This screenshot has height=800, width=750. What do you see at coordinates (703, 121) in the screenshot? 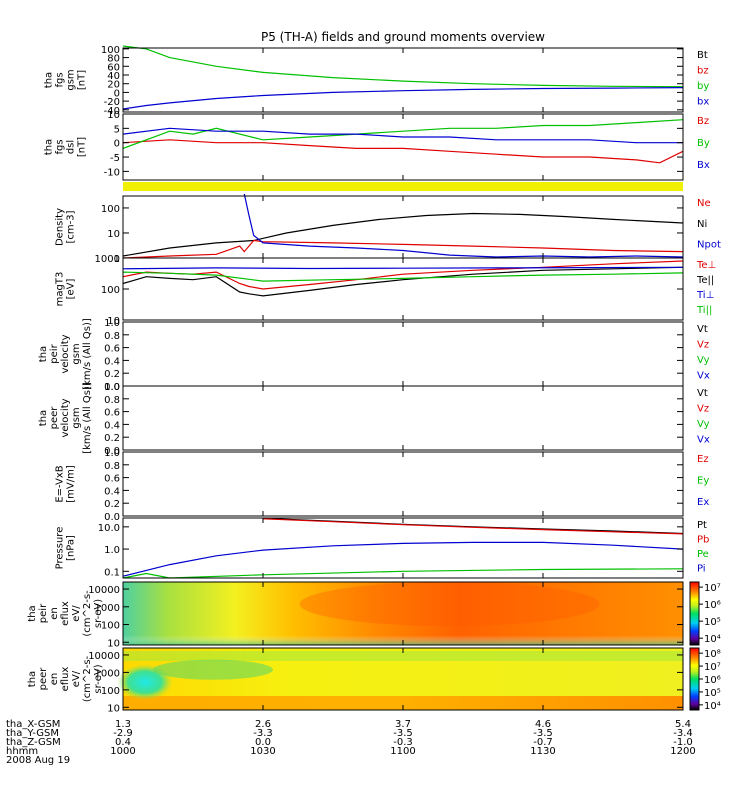
I see `legend-Bz: Bz` at bounding box center [703, 121].